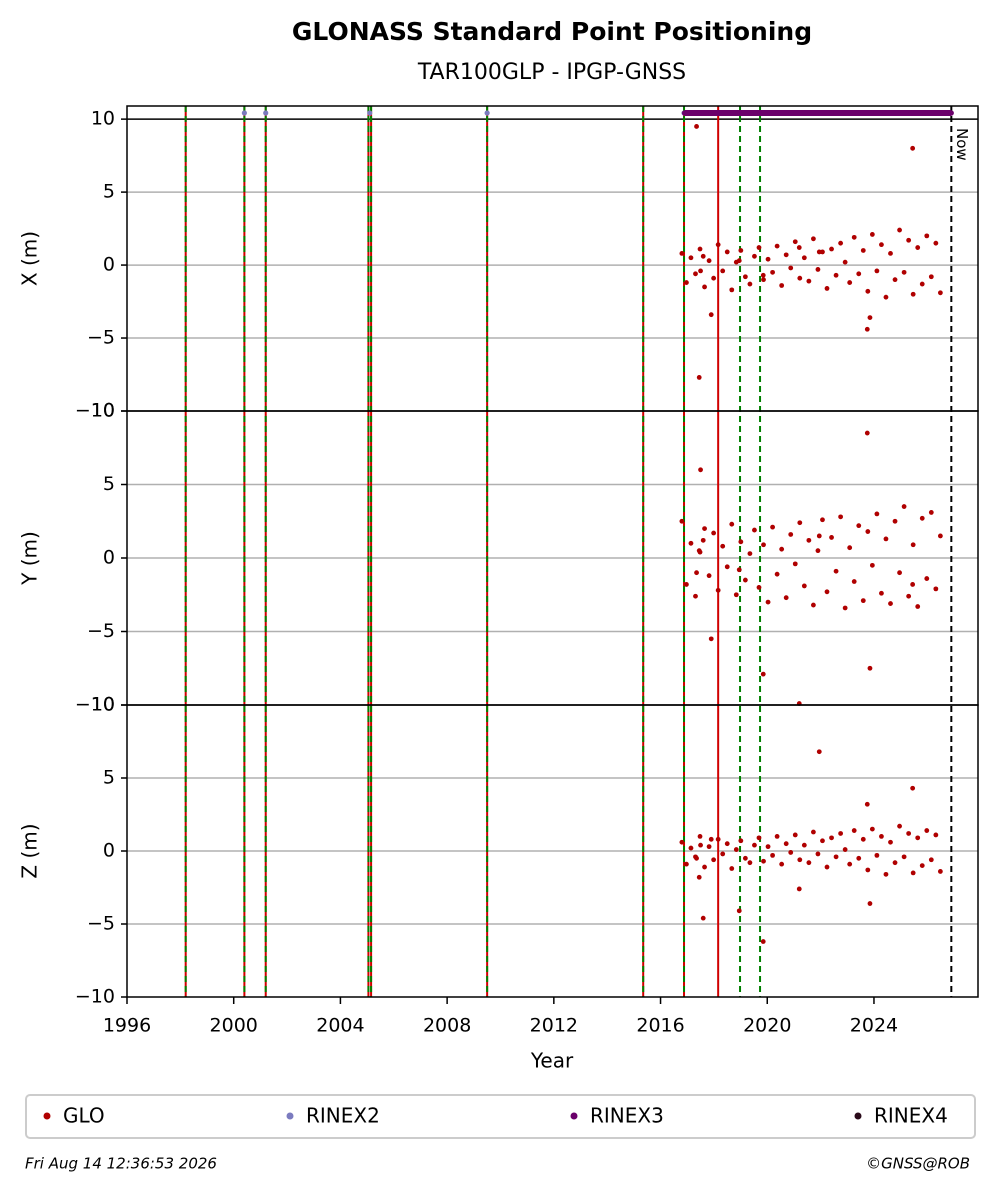  I want to click on y-axis-label: X (m), so click(30, 258).